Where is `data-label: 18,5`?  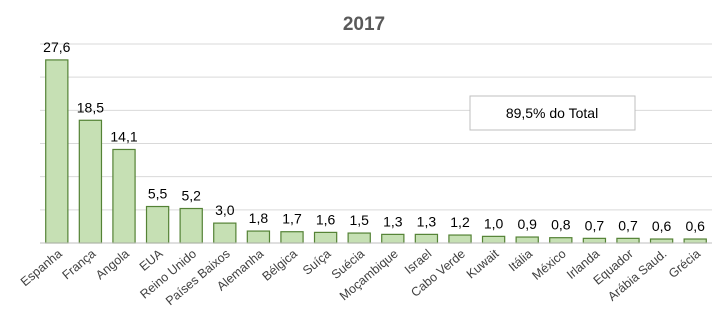
data-label: 18,5 is located at coordinates (90, 107).